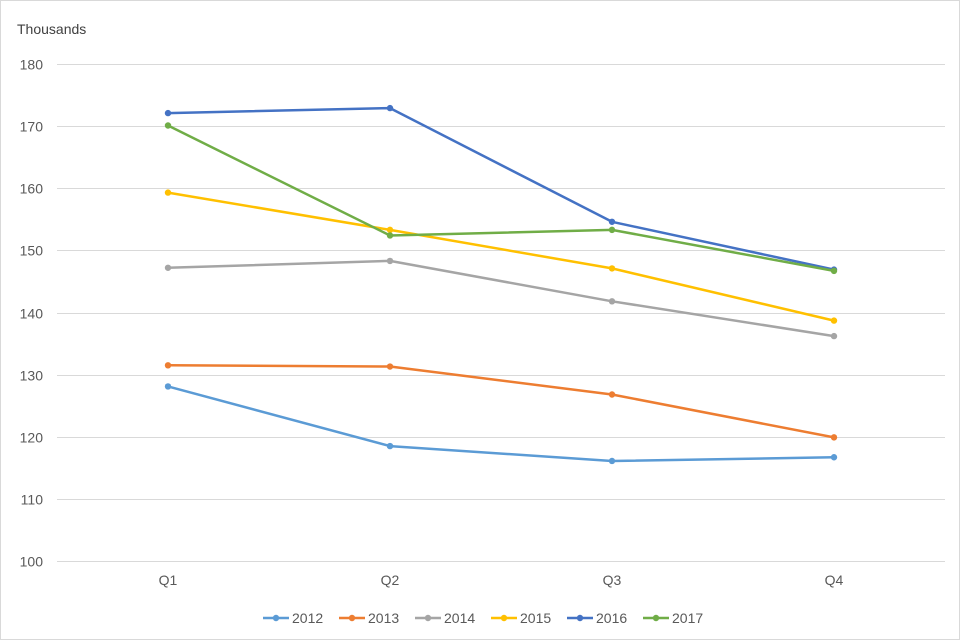 This screenshot has height=641, width=960. What do you see at coordinates (687, 618) in the screenshot?
I see `legend-label: 2017` at bounding box center [687, 618].